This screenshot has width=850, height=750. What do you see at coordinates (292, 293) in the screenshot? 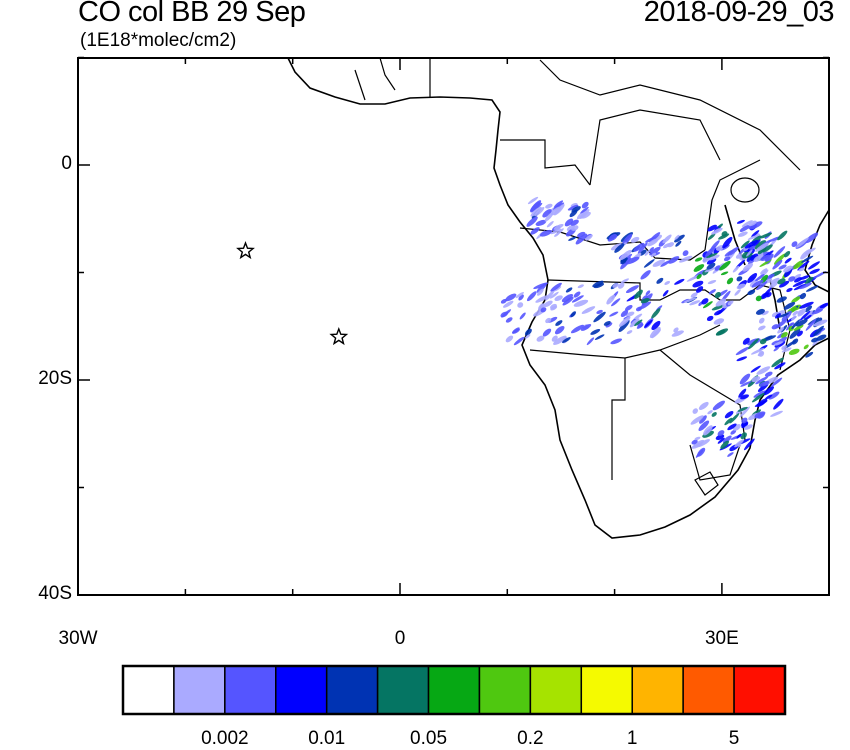
I see `station-markers` at bounding box center [292, 293].